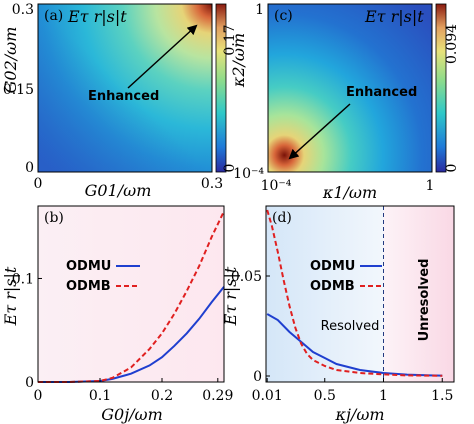  Describe the element at coordinates (430, 186) in the screenshot. I see `panel-c-xtick-1: 1` at that location.